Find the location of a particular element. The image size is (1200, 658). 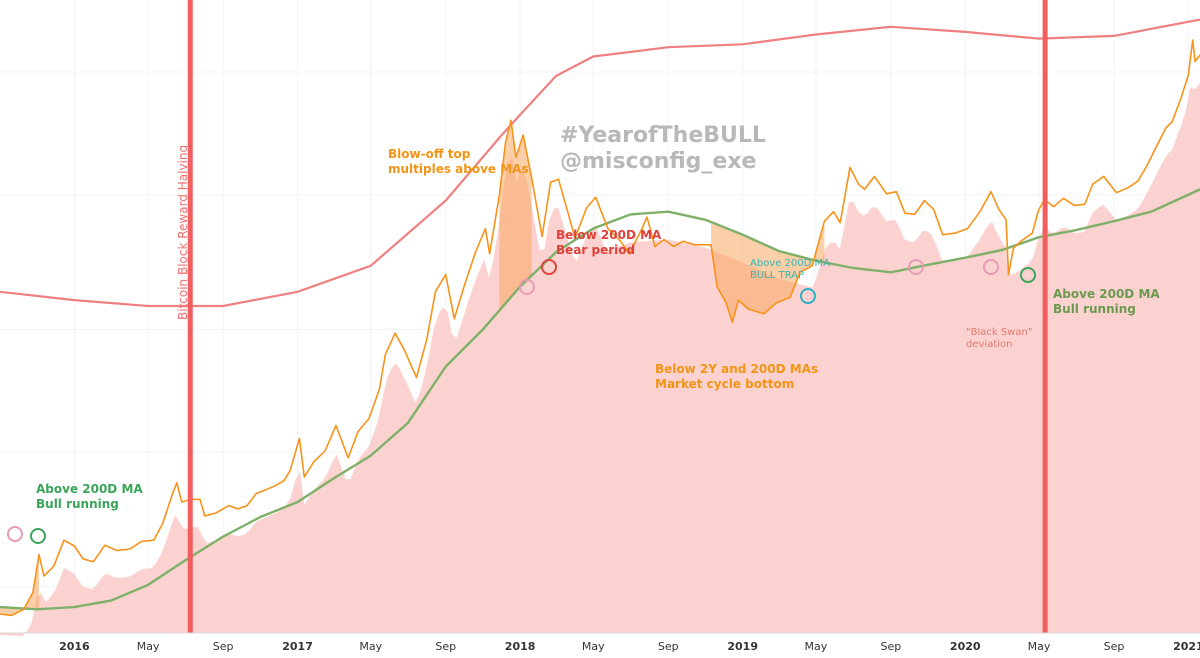

blowoff-top-zone is located at coordinates (515, 215).